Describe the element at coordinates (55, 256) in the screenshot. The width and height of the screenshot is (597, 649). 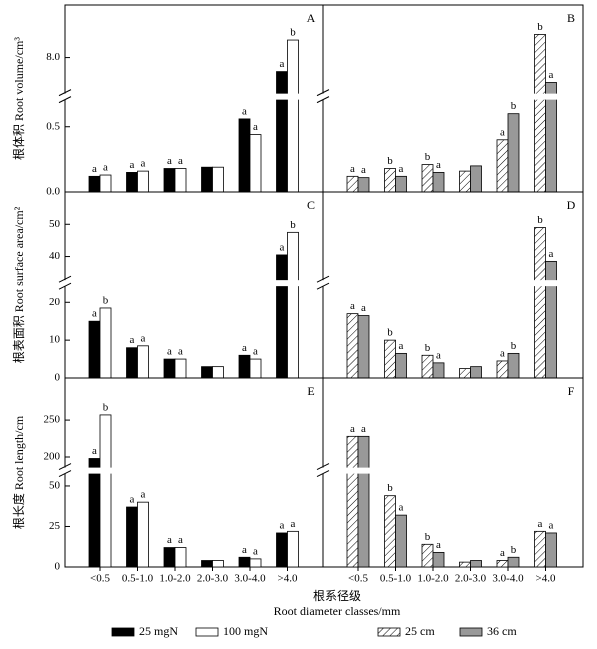
I see `y-tick-label: 40` at that location.